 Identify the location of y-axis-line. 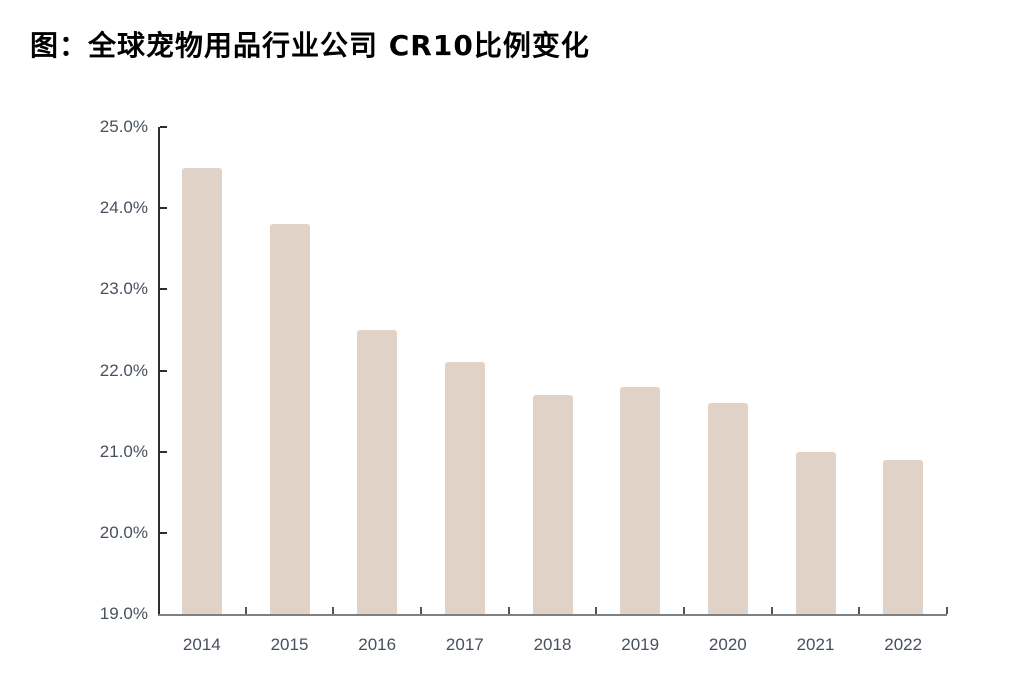
(159, 371).